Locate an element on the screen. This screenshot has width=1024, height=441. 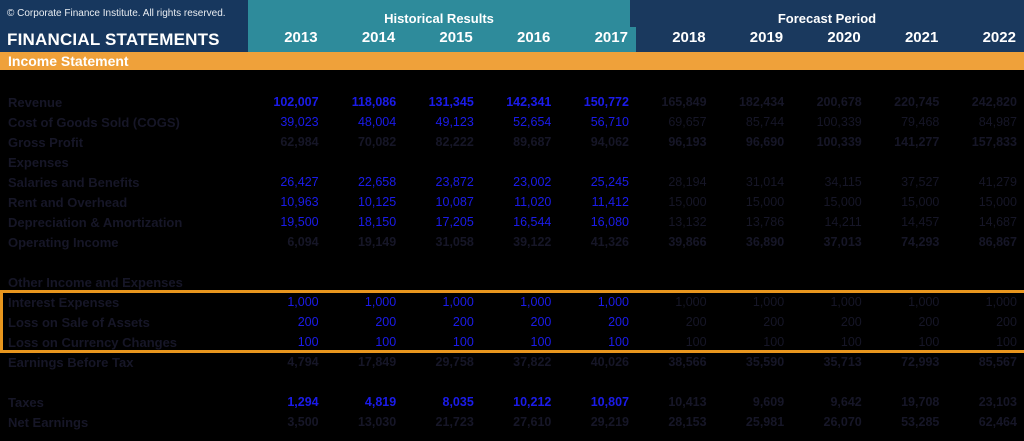
cell-value: 96,193 is located at coordinates (687, 142).